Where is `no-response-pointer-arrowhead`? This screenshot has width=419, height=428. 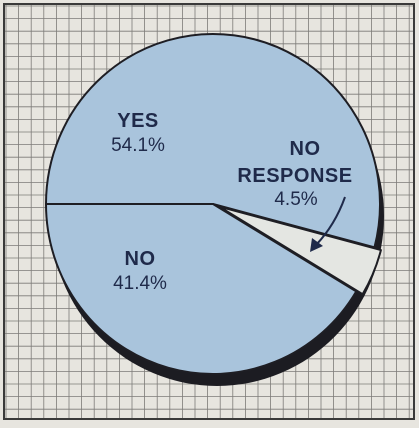
no-response-pointer-arrowhead is located at coordinates (316, 245).